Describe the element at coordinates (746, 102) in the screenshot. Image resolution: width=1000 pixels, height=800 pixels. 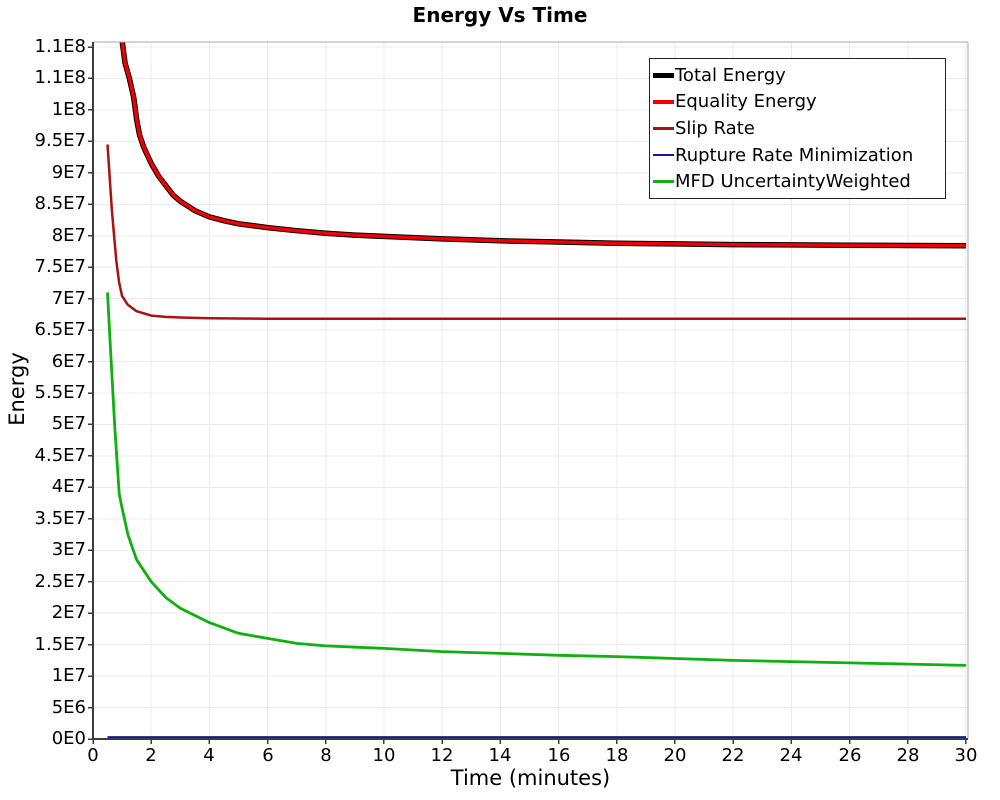
I see `legend-item-label: Equality Energy` at that location.